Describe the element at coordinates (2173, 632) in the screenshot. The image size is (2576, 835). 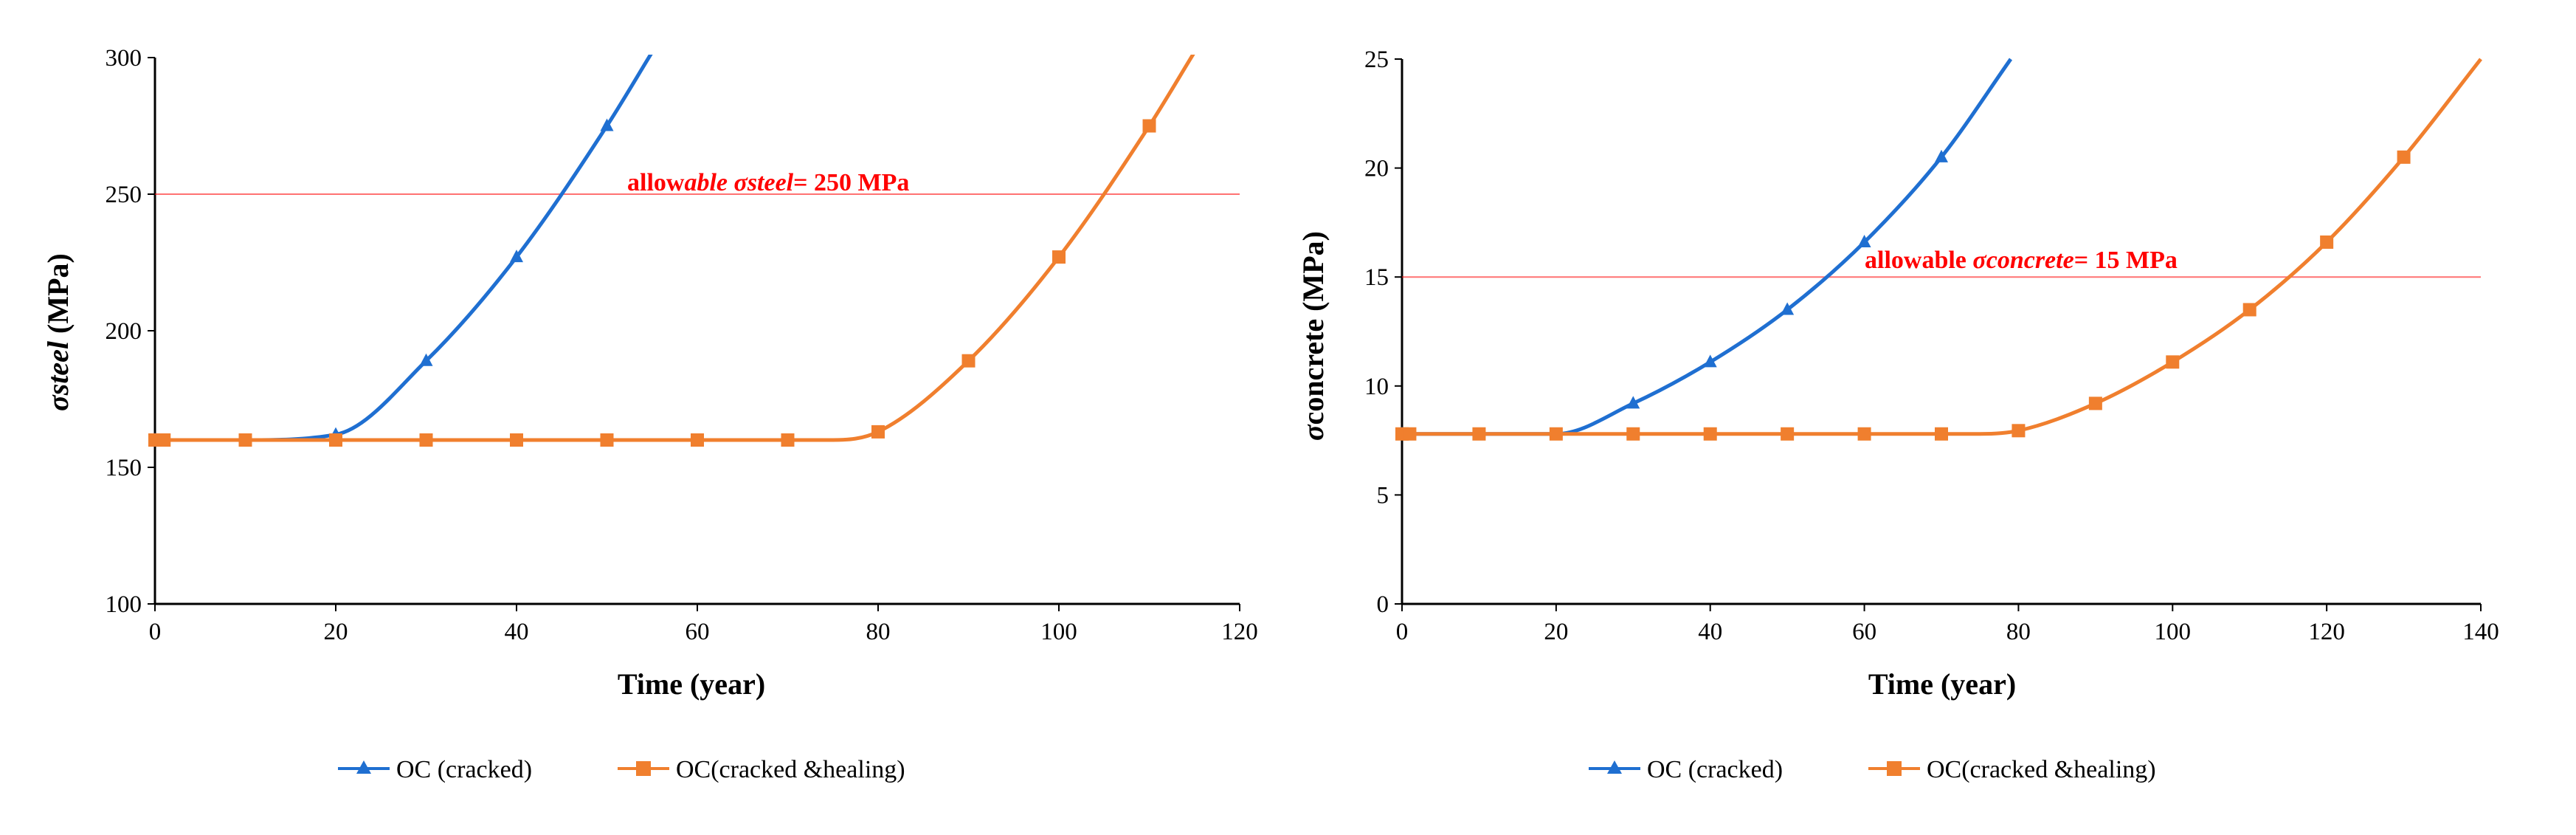
I see `concrete-x-tick-label: 100` at that location.